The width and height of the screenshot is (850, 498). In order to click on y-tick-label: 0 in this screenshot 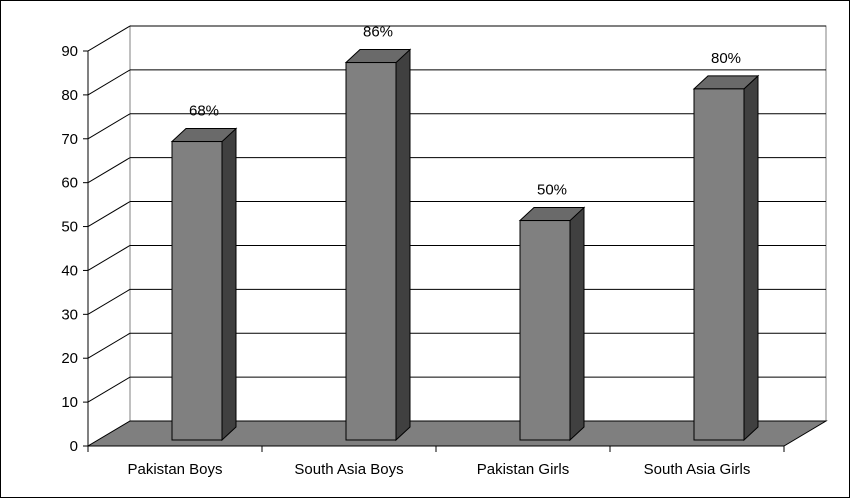, I will do `click(74, 446)`.